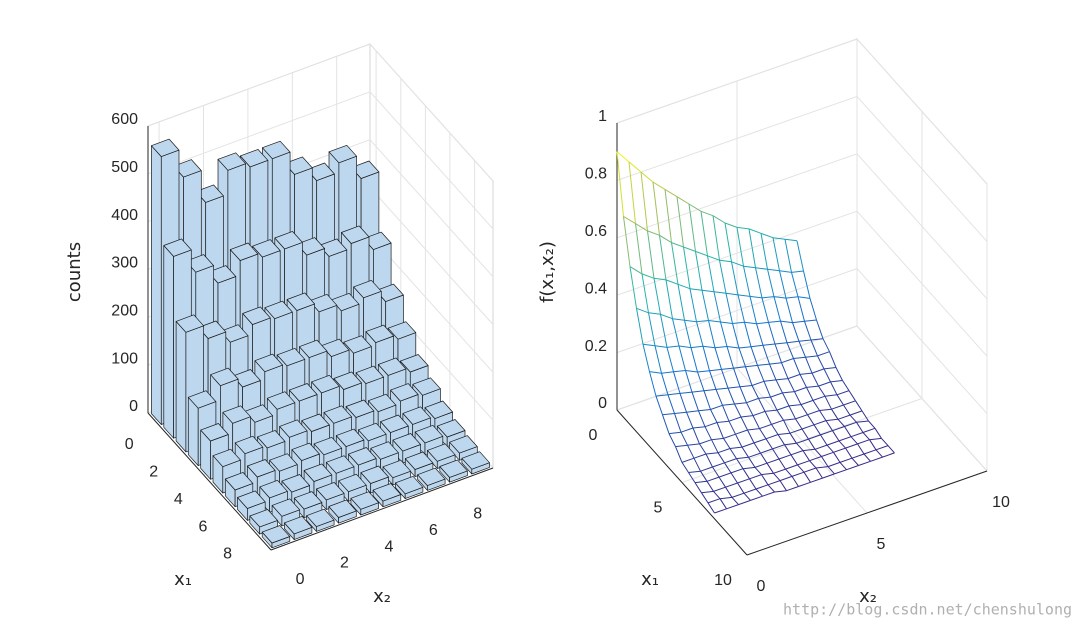  What do you see at coordinates (477, 514) in the screenshot?
I see `y-tick-label: 8` at bounding box center [477, 514].